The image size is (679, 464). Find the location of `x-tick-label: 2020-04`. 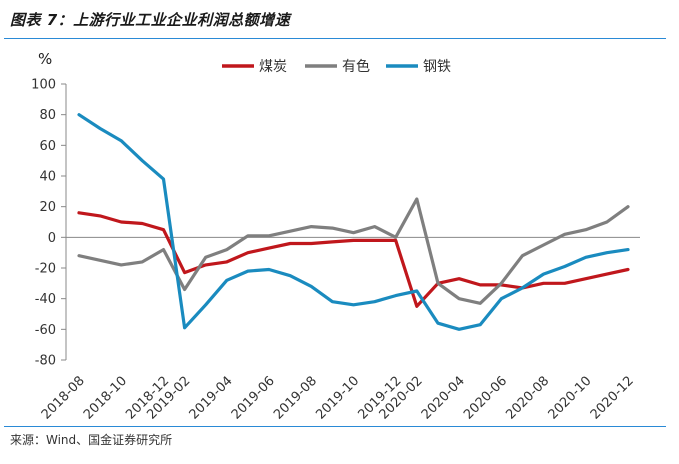

x-tick-label: 2020-04 is located at coordinates (443, 398).